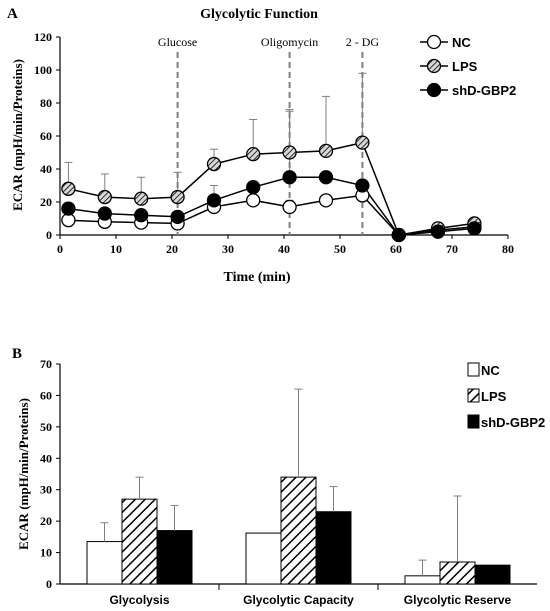 The width and height of the screenshot is (550, 611). What do you see at coordinates (46, 490) in the screenshot?
I see `y-tick-label: 30` at bounding box center [46, 490].